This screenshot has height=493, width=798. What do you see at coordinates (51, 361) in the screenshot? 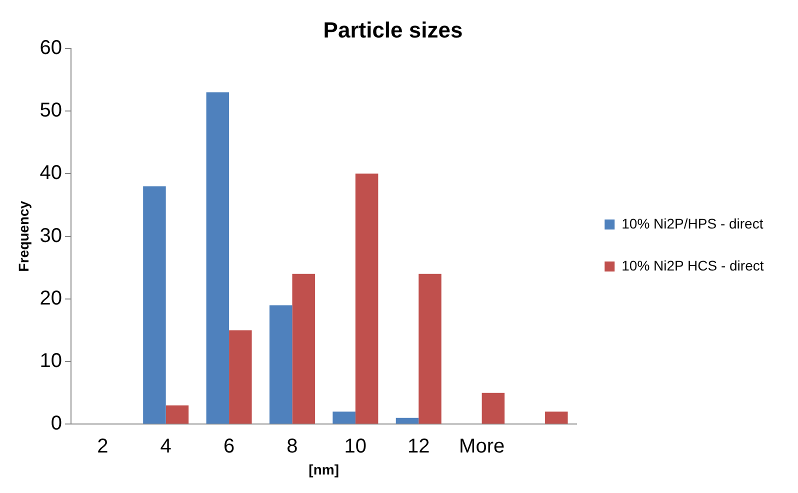
I see `y-tick-label: 10` at bounding box center [51, 361].